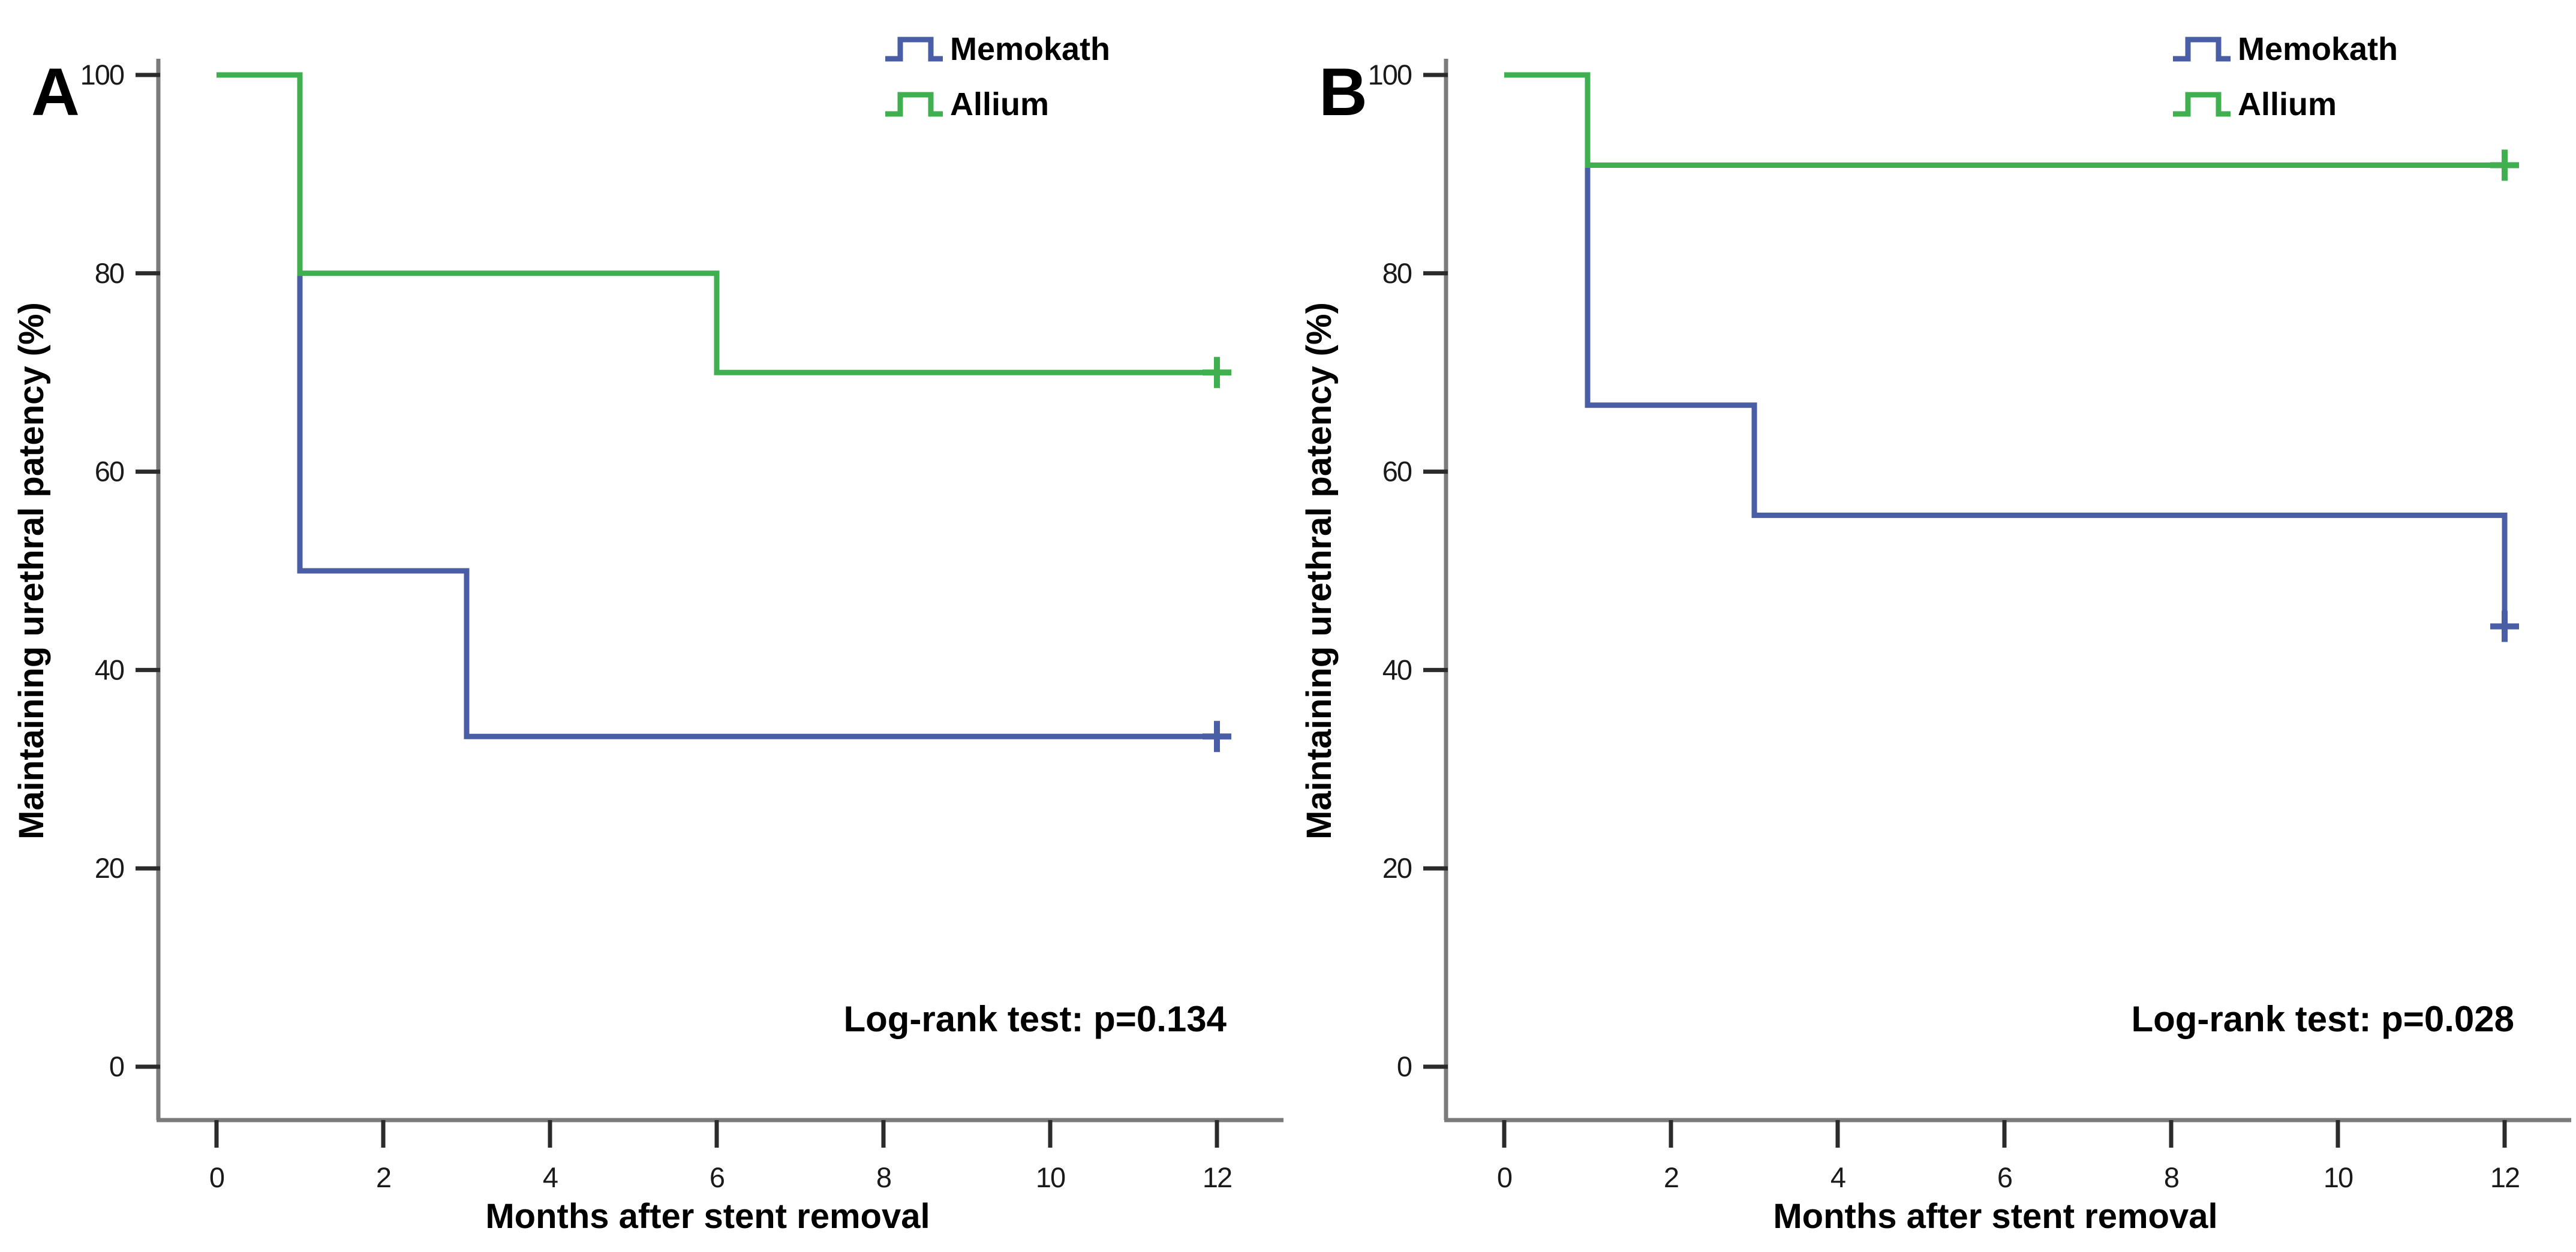 The image size is (2576, 1252). What do you see at coordinates (1035, 1019) in the screenshot?
I see `log-rank-annotation: Log-rank test: p=0.134` at bounding box center [1035, 1019].